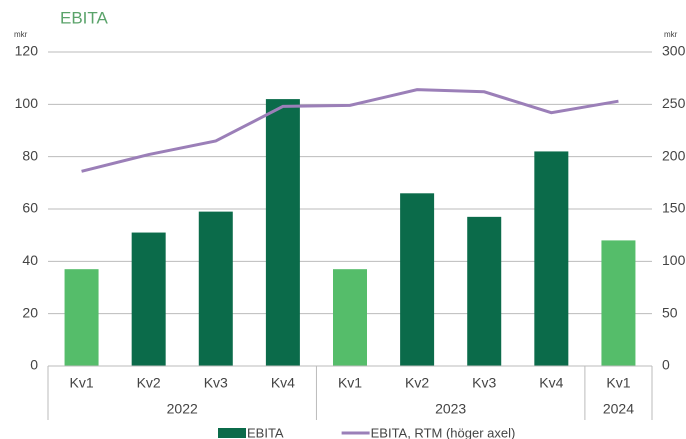  Describe the element at coordinates (27, 51) in the screenshot. I see `y-tick-label: 120` at that location.